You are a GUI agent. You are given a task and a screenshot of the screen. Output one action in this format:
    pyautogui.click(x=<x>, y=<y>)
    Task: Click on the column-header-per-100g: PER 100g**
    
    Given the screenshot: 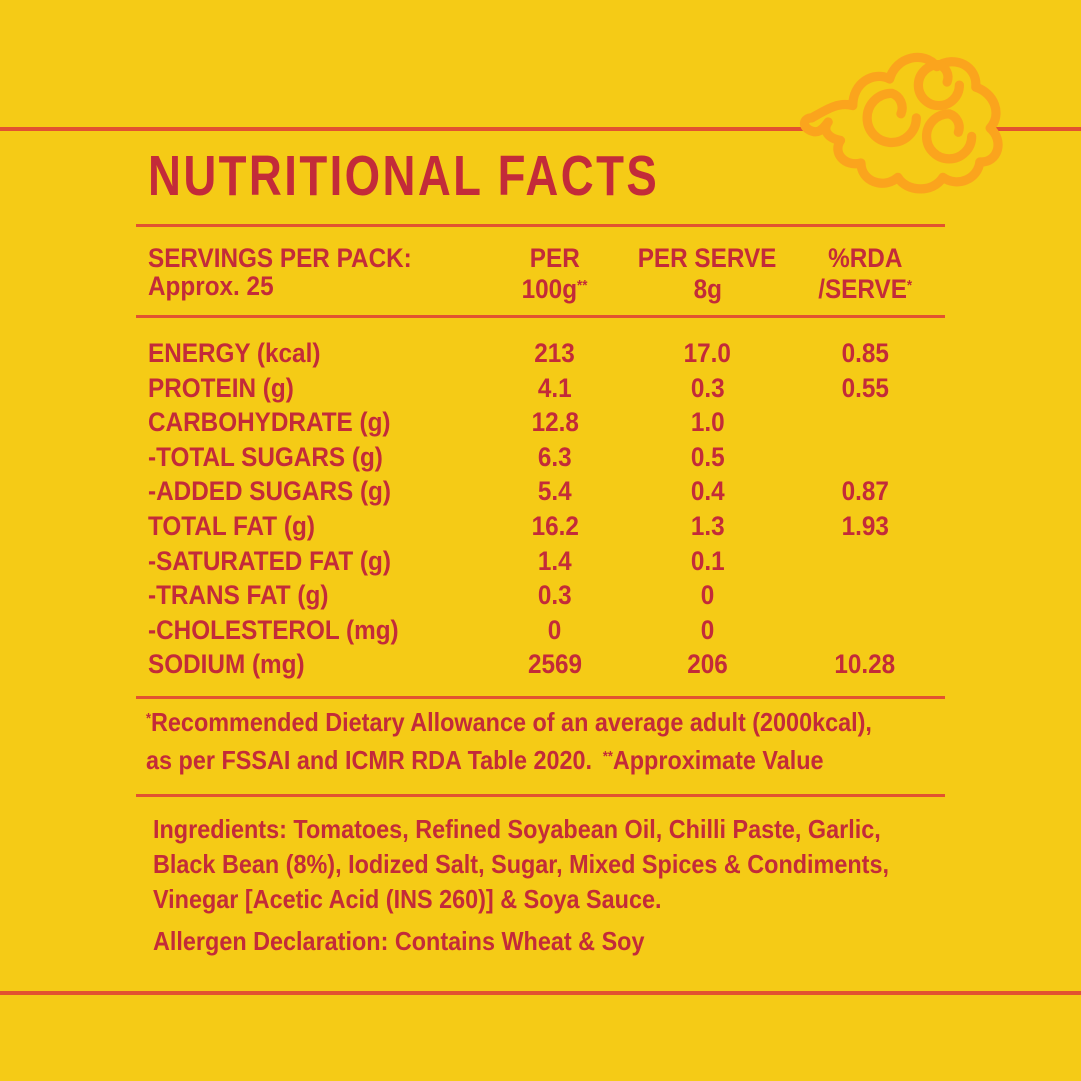 What is the action you would take?
    pyautogui.click(x=555, y=273)
    